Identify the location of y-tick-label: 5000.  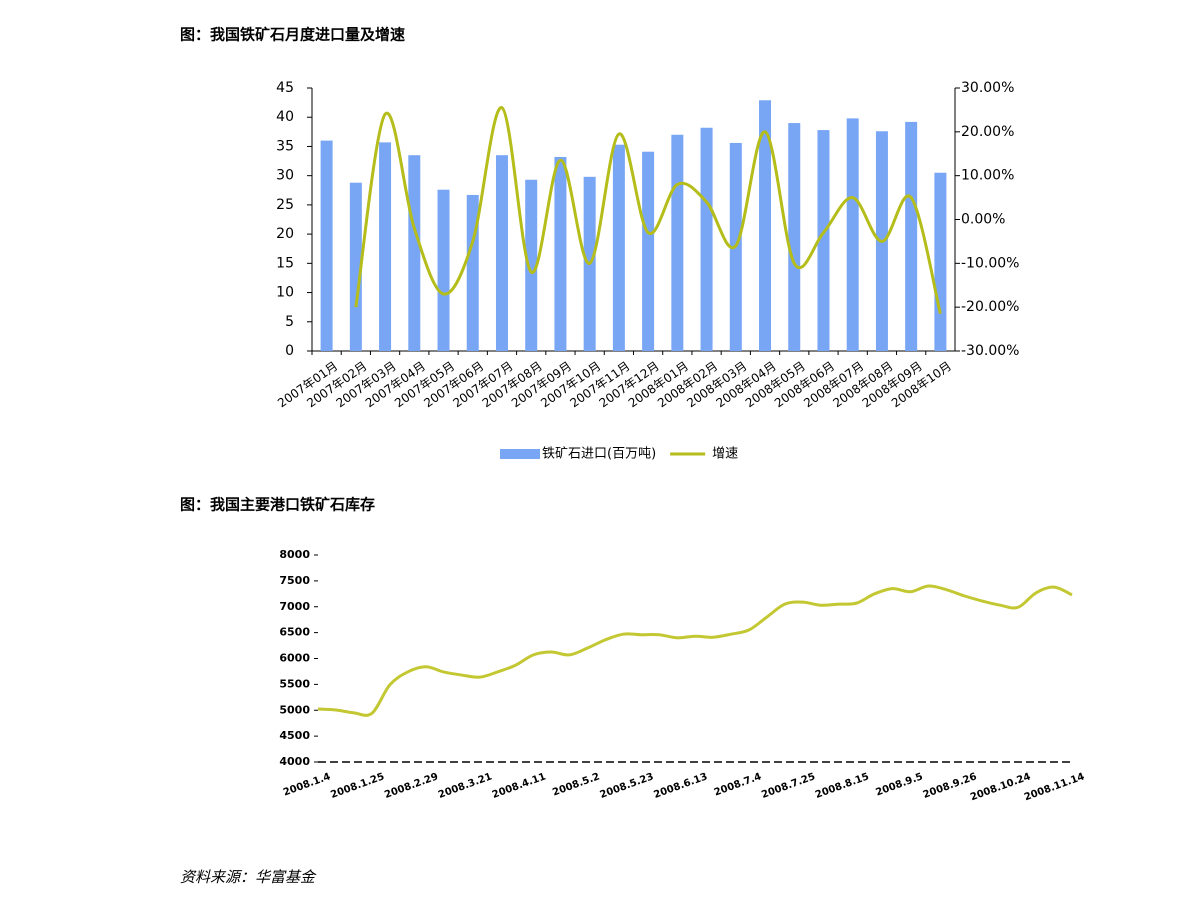
(294, 709).